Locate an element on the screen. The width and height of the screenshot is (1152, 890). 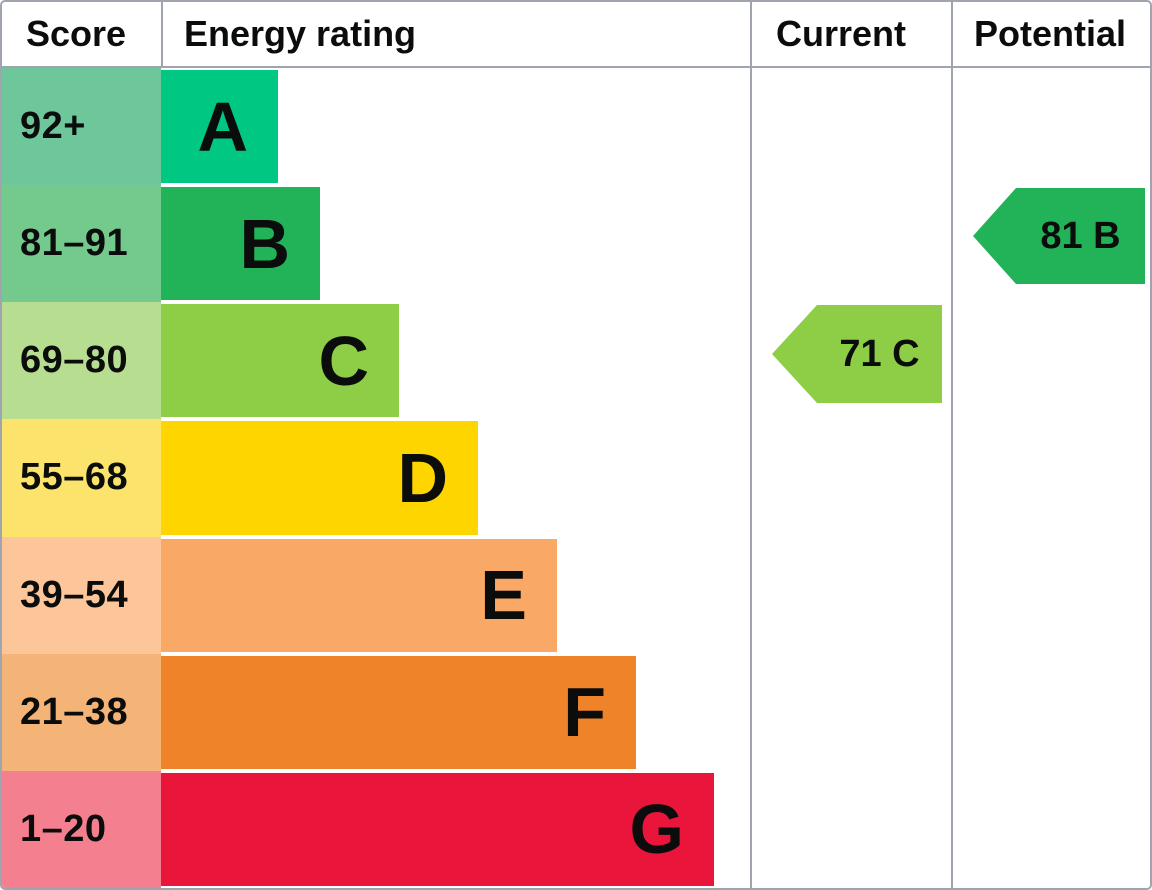
score-range-label: 39–54 is located at coordinates (74, 594).